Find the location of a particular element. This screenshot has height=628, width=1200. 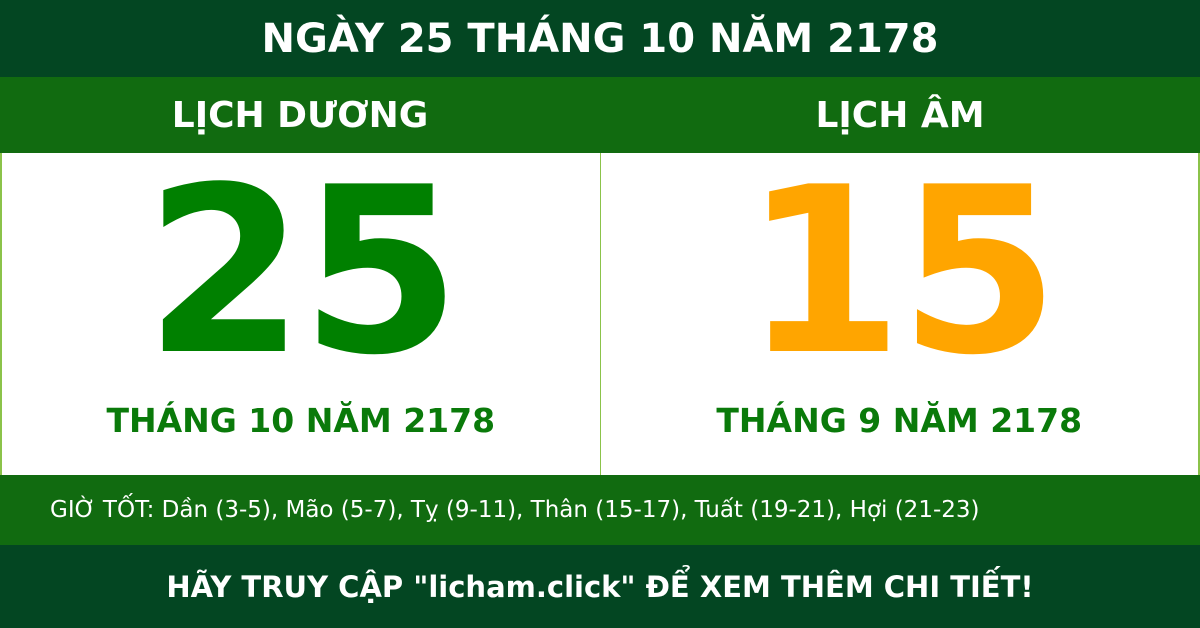

solar-month-year: THÁNG 10 NĂM 2178 is located at coordinates (301, 420).